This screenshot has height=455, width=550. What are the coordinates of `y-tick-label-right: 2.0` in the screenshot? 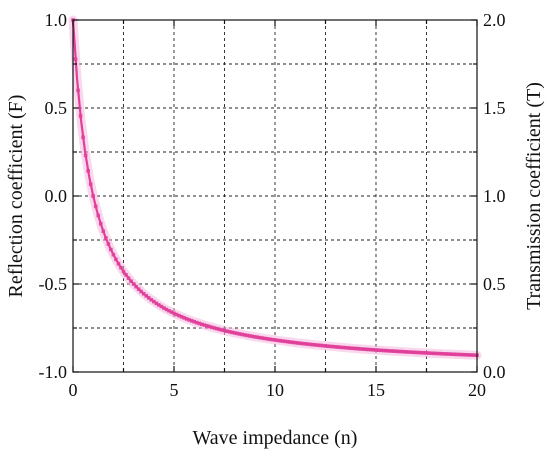 It's located at (494, 20).